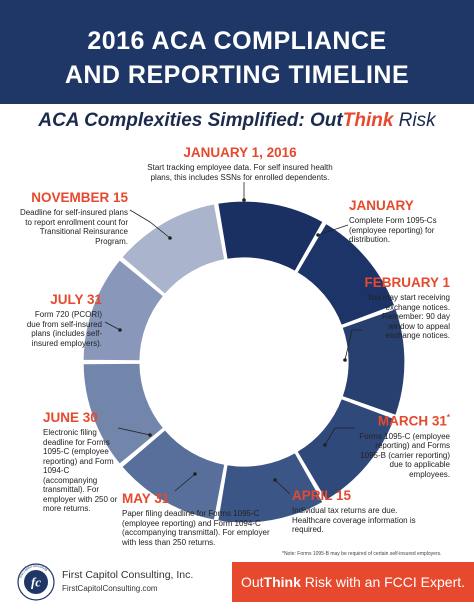 The width and height of the screenshot is (474, 609). I want to click on event-date: JULY 31, so click(76, 299).